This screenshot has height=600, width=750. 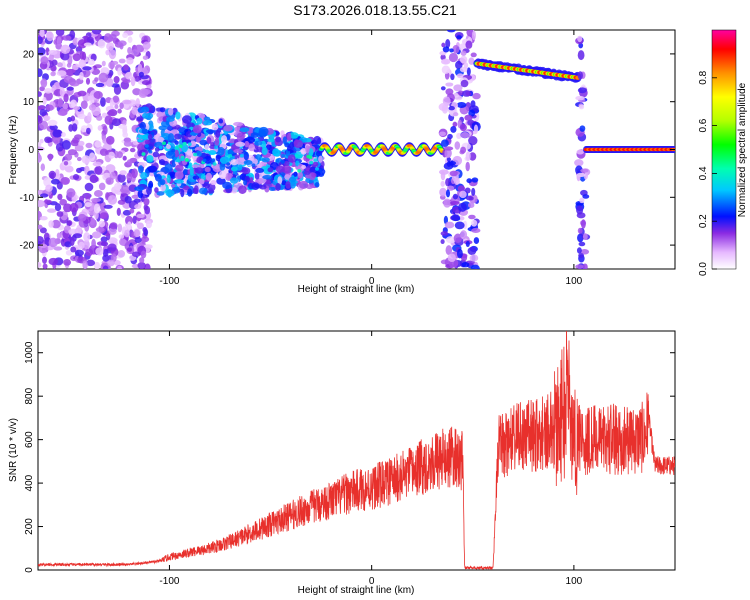 I want to click on y-tick-label: 600, so click(x=29, y=439).